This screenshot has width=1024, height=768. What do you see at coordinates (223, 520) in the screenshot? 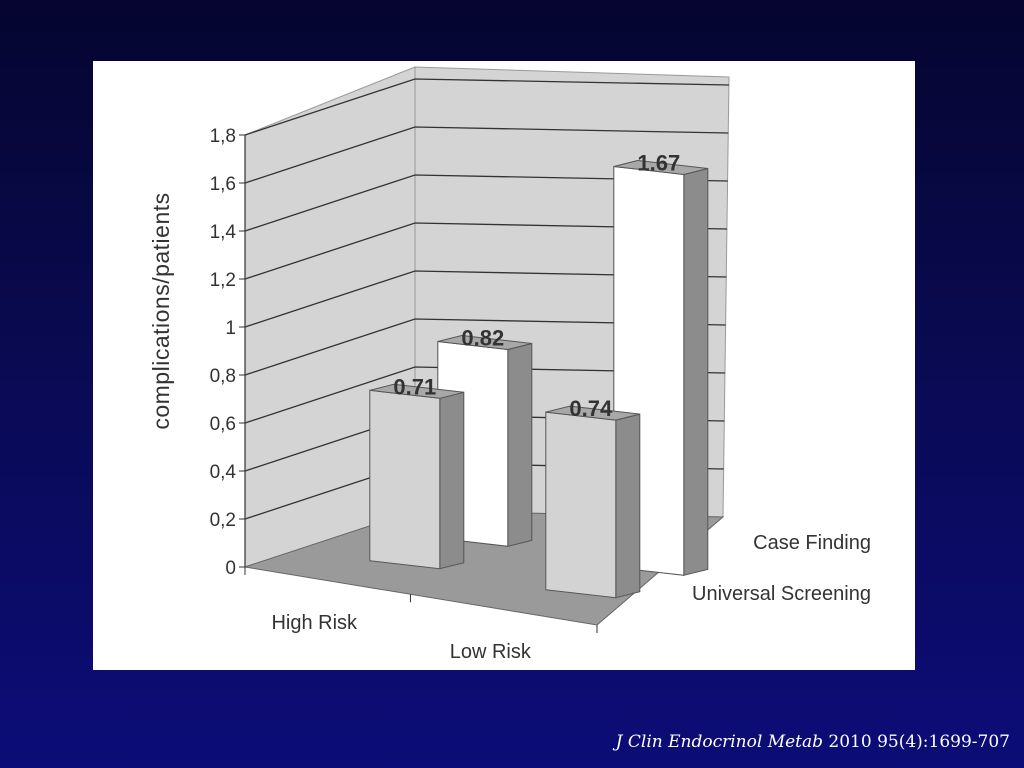
I see `y-tick-label: 0,2` at bounding box center [223, 520].